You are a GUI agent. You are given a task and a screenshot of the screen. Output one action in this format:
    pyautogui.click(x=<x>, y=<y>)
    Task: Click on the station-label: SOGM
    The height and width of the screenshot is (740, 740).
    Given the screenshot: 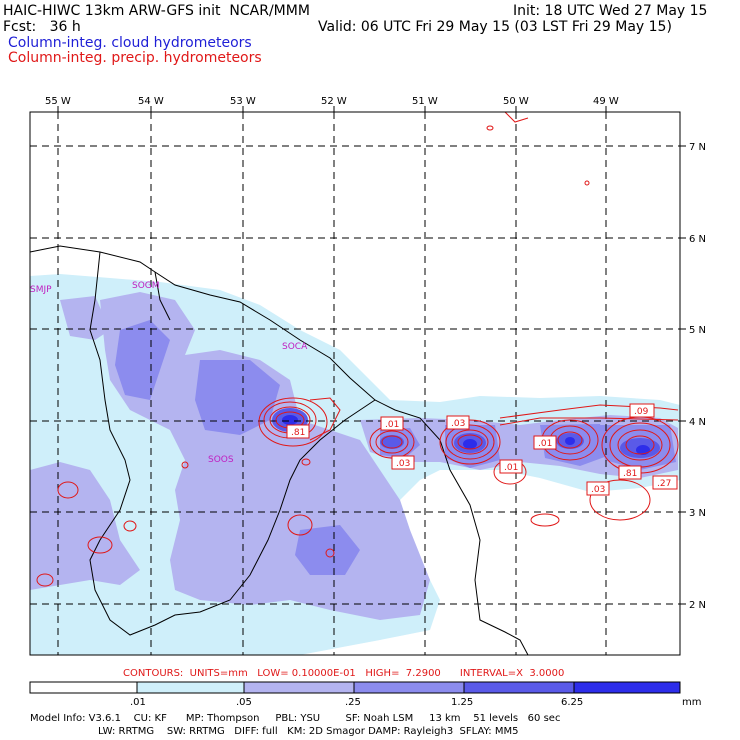 What is the action you would take?
    pyautogui.click(x=146, y=286)
    